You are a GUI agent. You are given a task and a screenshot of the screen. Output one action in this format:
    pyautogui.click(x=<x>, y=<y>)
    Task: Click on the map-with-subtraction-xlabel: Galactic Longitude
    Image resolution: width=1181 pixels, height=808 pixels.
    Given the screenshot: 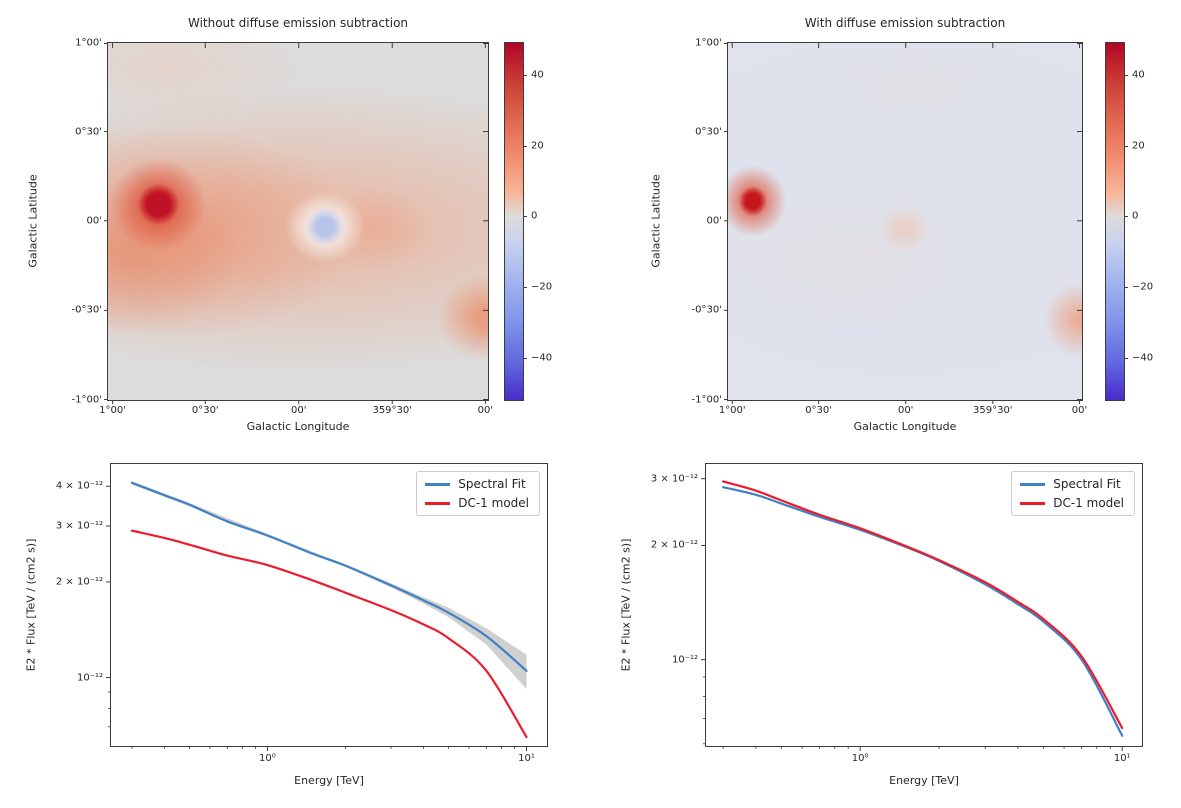 What is the action you would take?
    pyautogui.click(x=905, y=426)
    